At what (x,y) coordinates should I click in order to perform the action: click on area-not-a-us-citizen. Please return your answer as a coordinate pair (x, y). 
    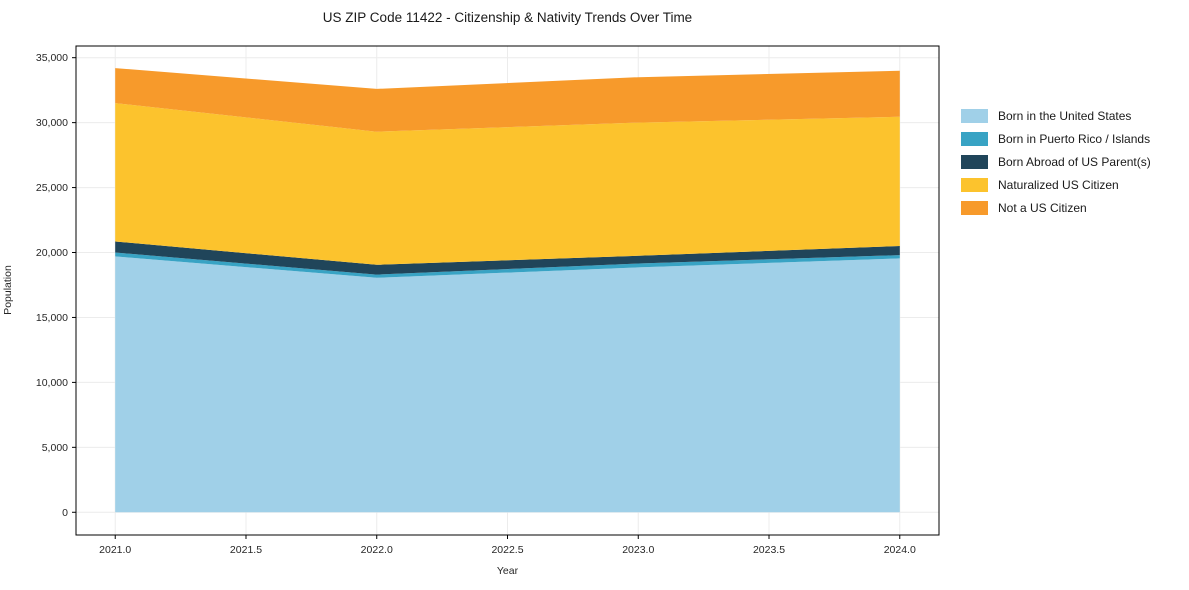
    Looking at the image, I should click on (507, 100).